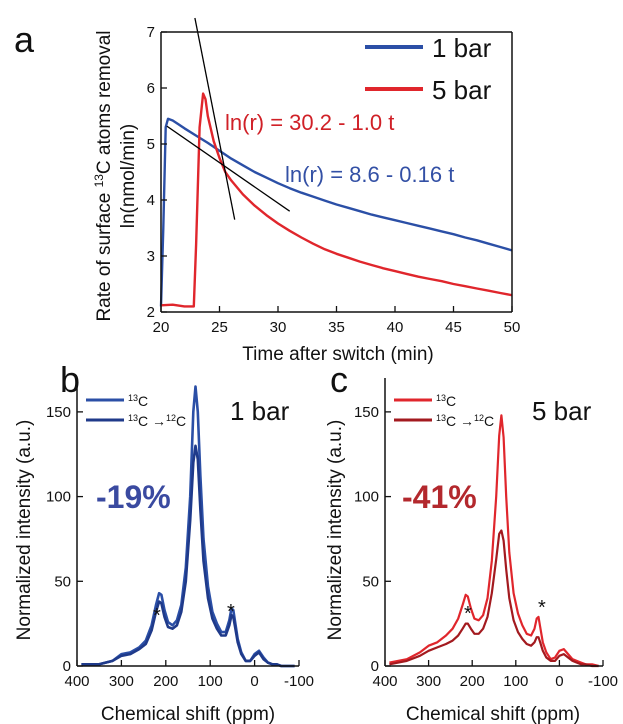 This screenshot has height=724, width=623. Describe the element at coordinates (462, 48) in the screenshot. I see `legend-label-1bar: 1 bar` at that location.